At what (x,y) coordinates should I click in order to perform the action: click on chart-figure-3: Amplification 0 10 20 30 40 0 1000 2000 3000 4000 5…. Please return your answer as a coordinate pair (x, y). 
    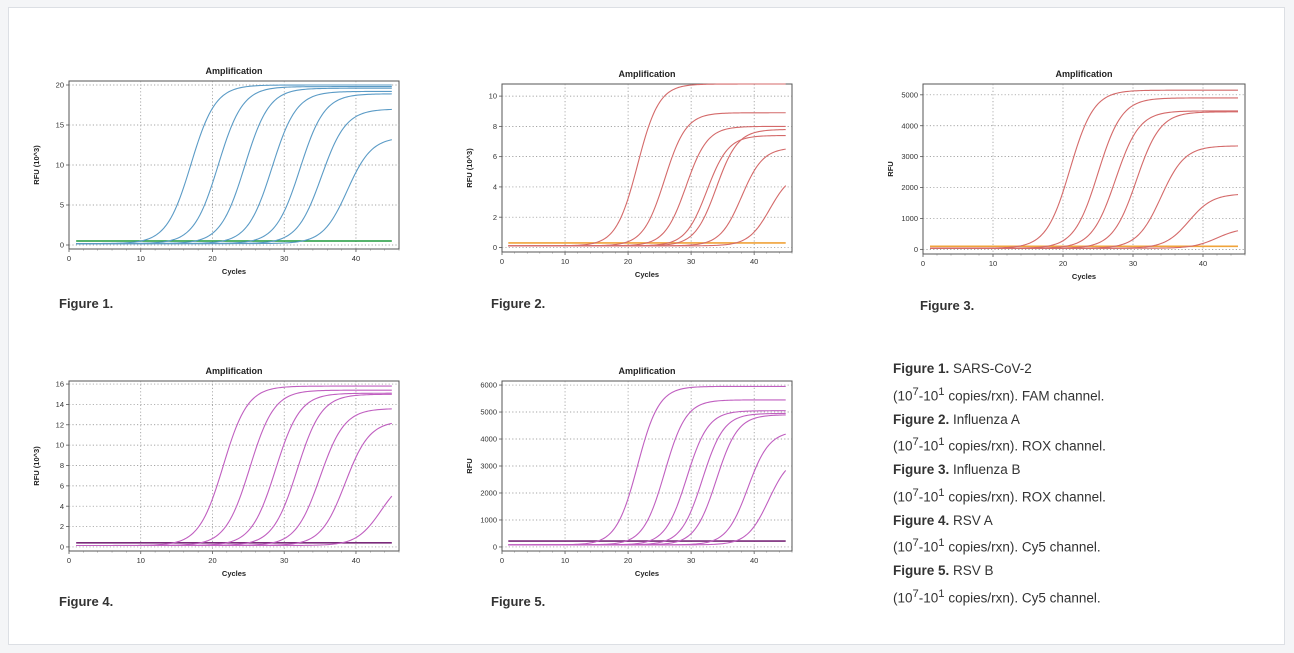
    Looking at the image, I should click on (1066, 175).